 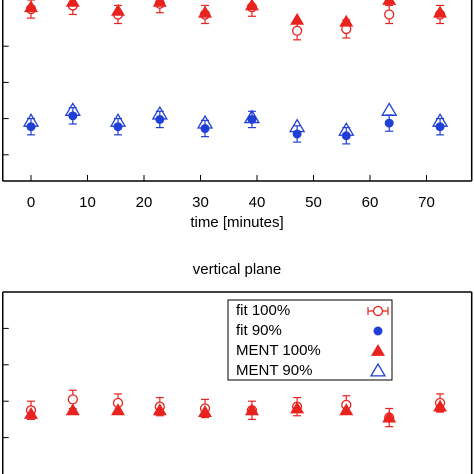 I want to click on x-tick-label: 50, so click(x=313, y=202).